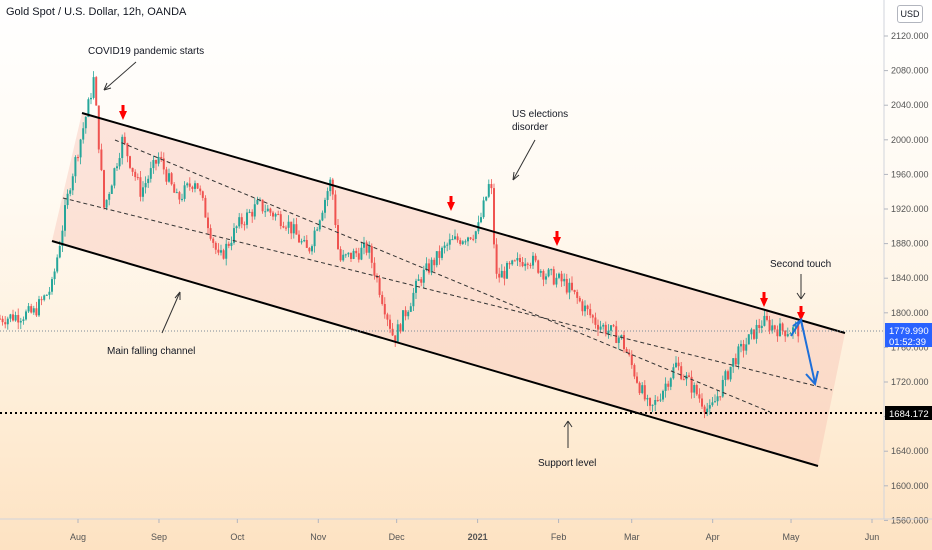 The height and width of the screenshot is (550, 932). I want to click on current-price-label: 1779.990 01:52:39, so click(908, 335).